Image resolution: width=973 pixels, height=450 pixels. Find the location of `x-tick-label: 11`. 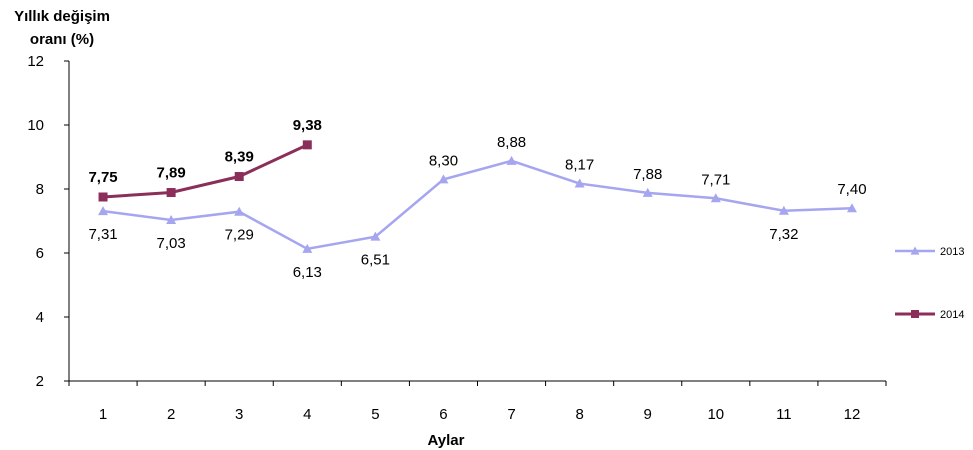

x-tick-label: 11 is located at coordinates (784, 414).